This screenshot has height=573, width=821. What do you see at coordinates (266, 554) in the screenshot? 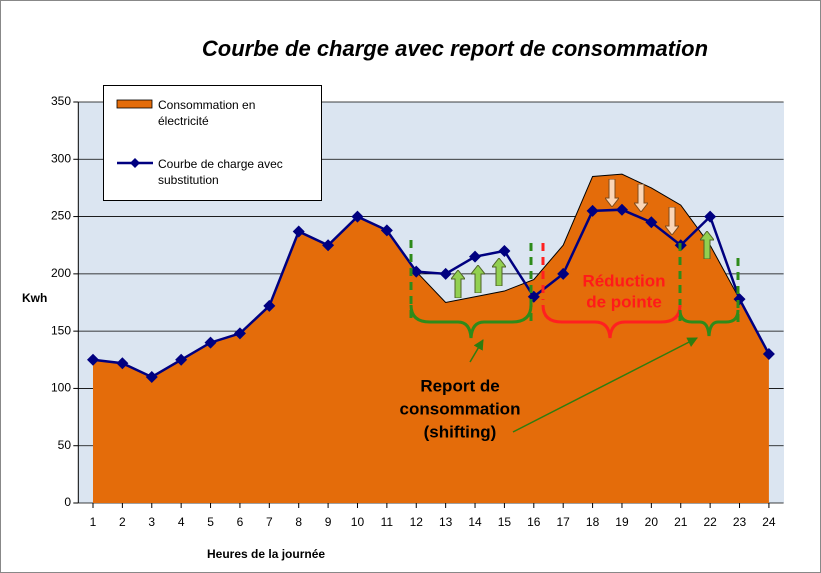
I see `x-axis-title: Heures de la journée` at bounding box center [266, 554].